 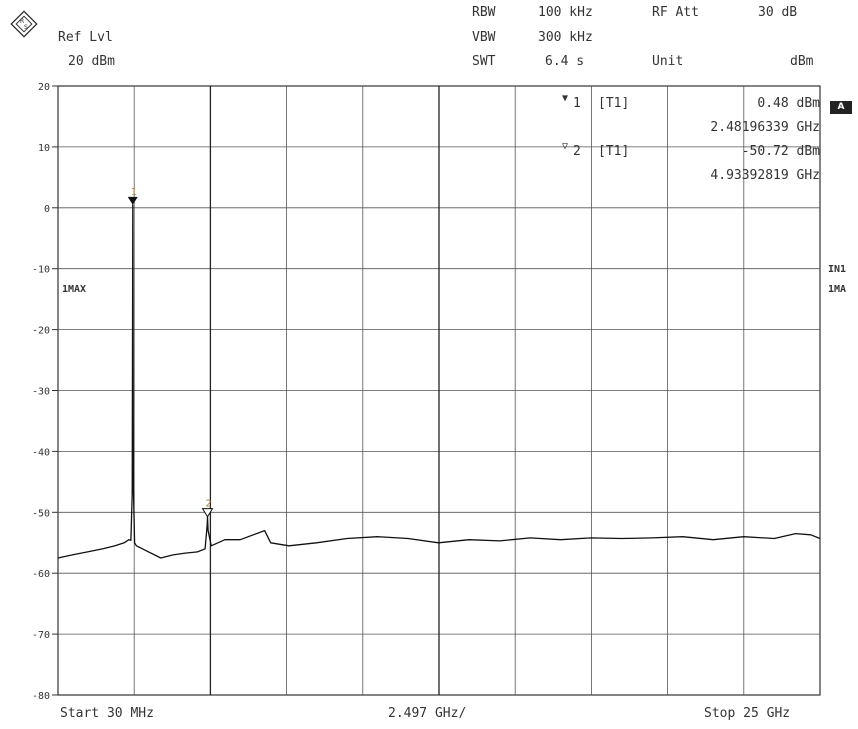 What do you see at coordinates (837, 269) in the screenshot?
I see `input-1-label: IN1` at bounding box center [837, 269].